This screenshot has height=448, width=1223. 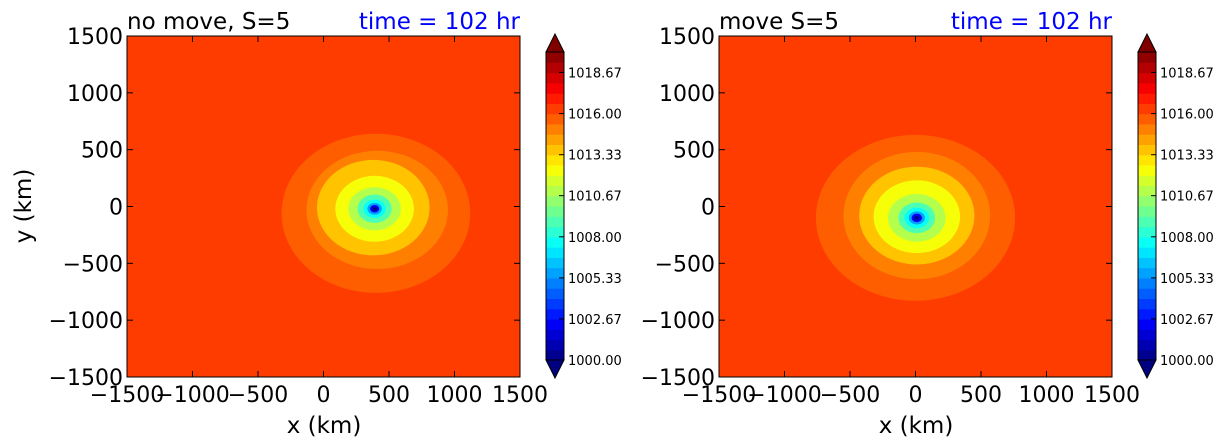 I want to click on panel-title: move S=5, so click(x=779, y=22).